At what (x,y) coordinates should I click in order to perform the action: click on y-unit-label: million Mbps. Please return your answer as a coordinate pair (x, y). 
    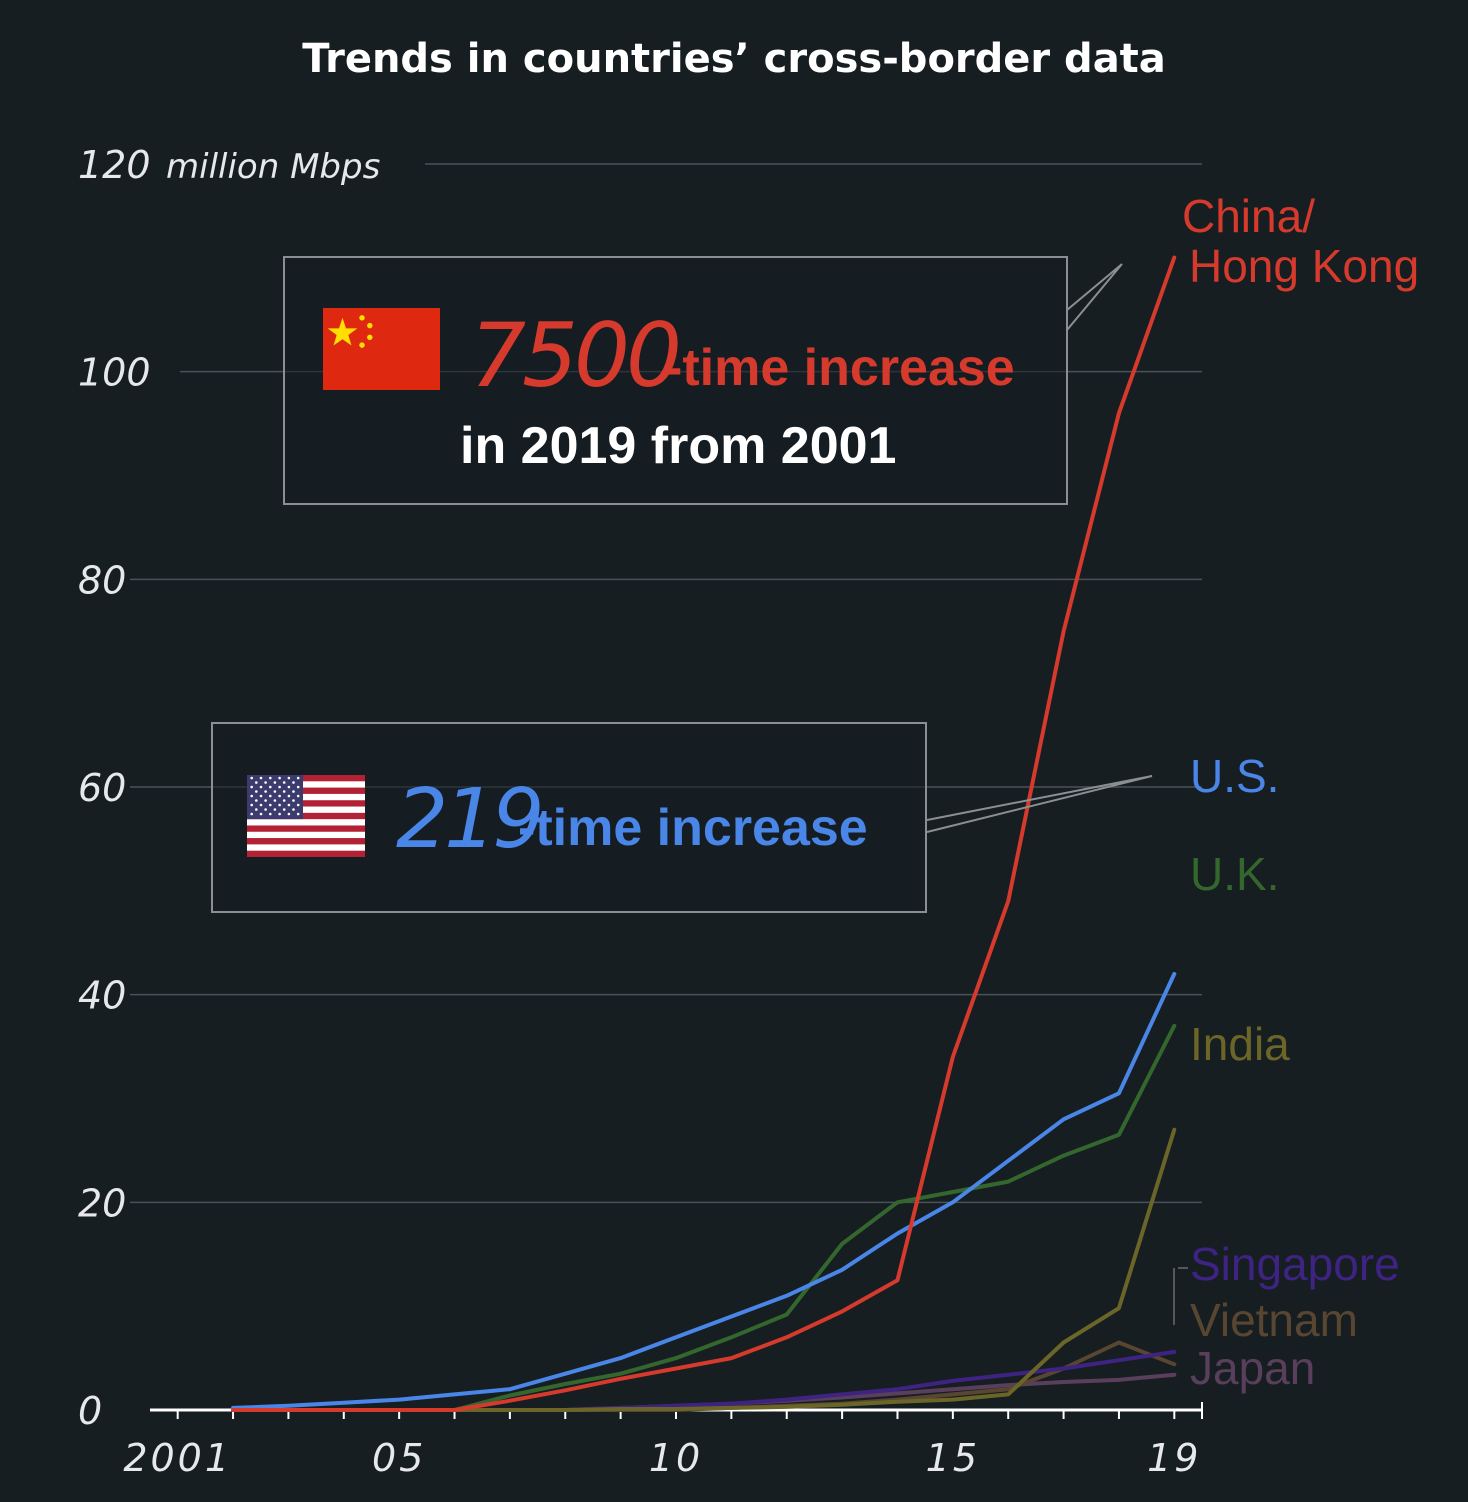
    Looking at the image, I should click on (273, 167).